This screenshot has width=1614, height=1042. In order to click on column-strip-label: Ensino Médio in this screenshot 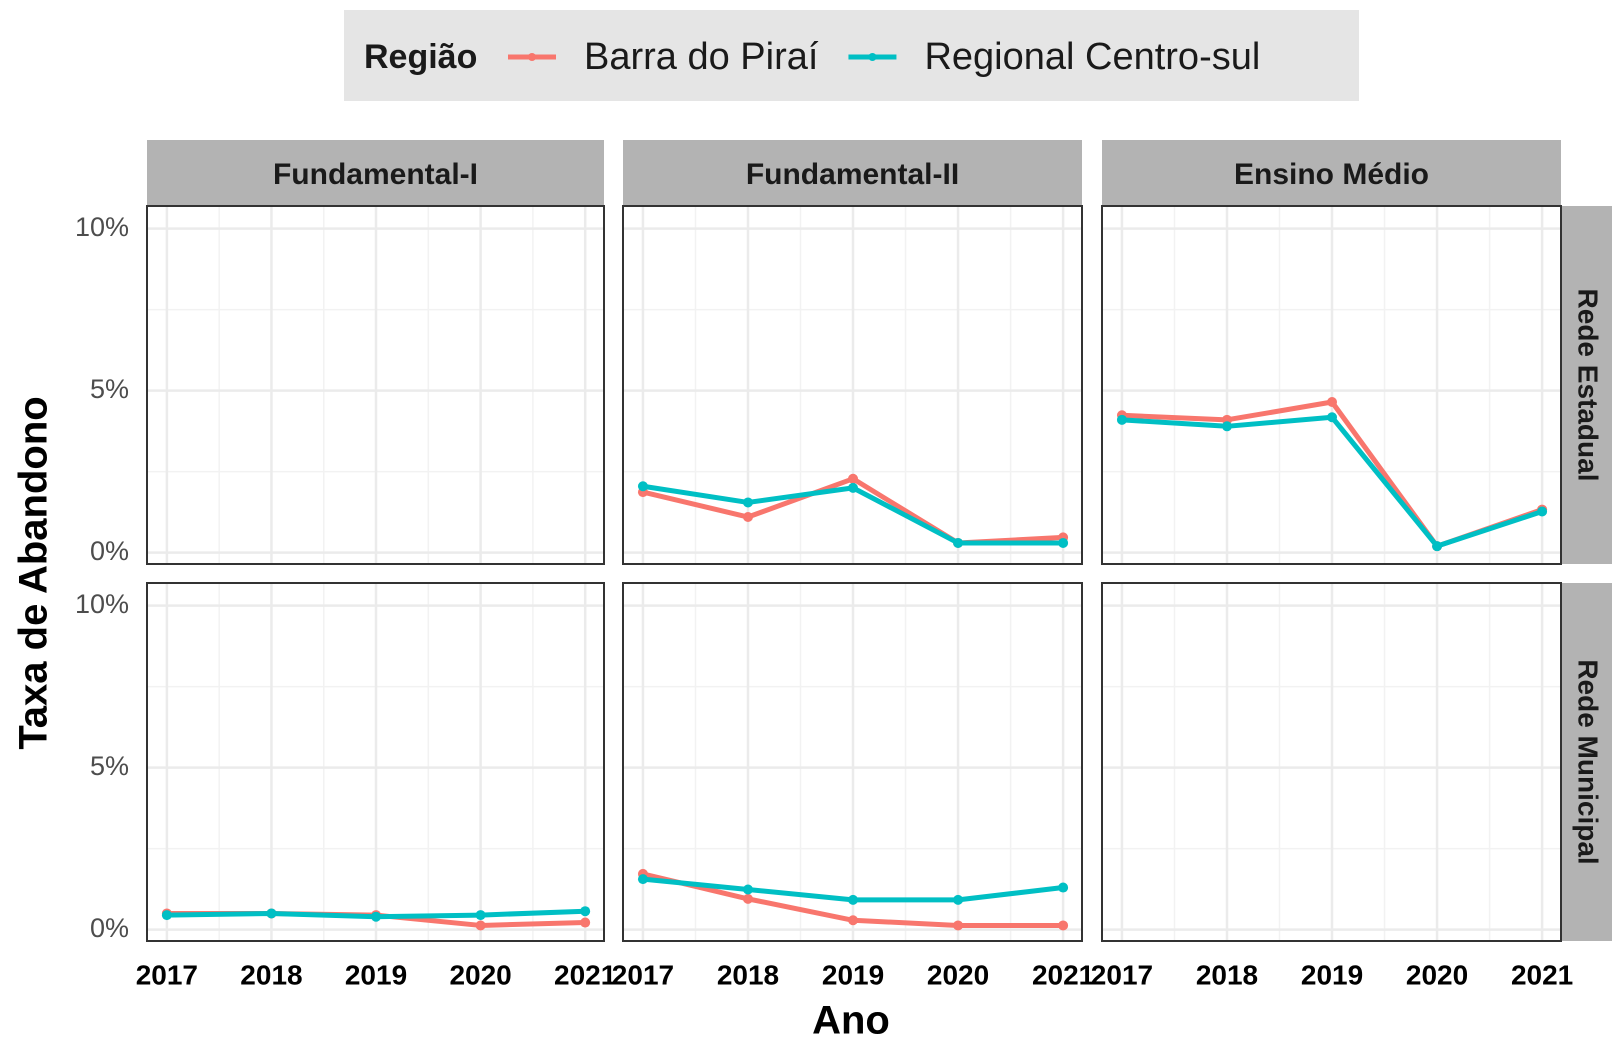, I will do `click(1331, 174)`.